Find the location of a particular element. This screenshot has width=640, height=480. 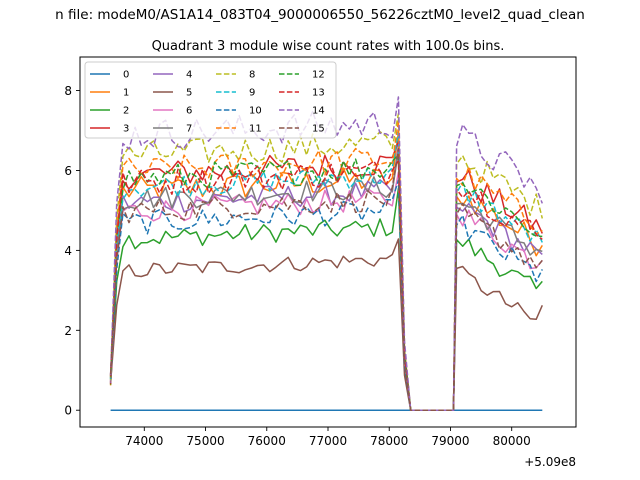

x-tick-label: 74000 is located at coordinates (144, 441).